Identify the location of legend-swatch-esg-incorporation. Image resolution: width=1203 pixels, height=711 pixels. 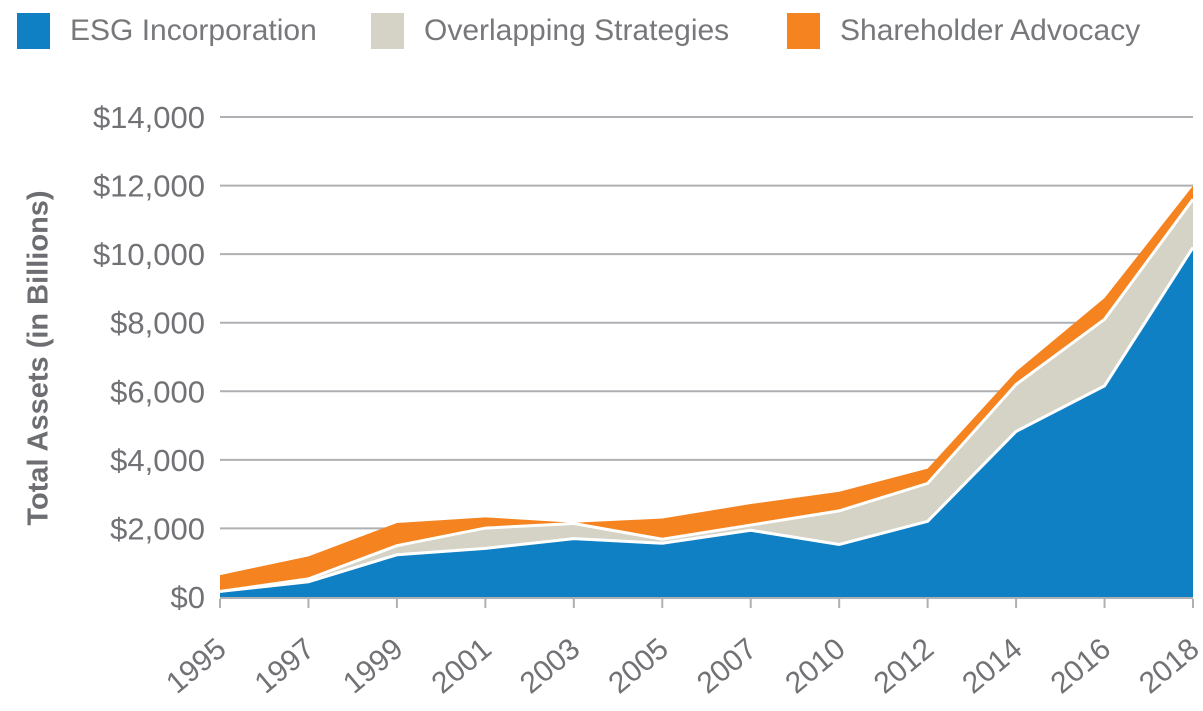
(33, 31).